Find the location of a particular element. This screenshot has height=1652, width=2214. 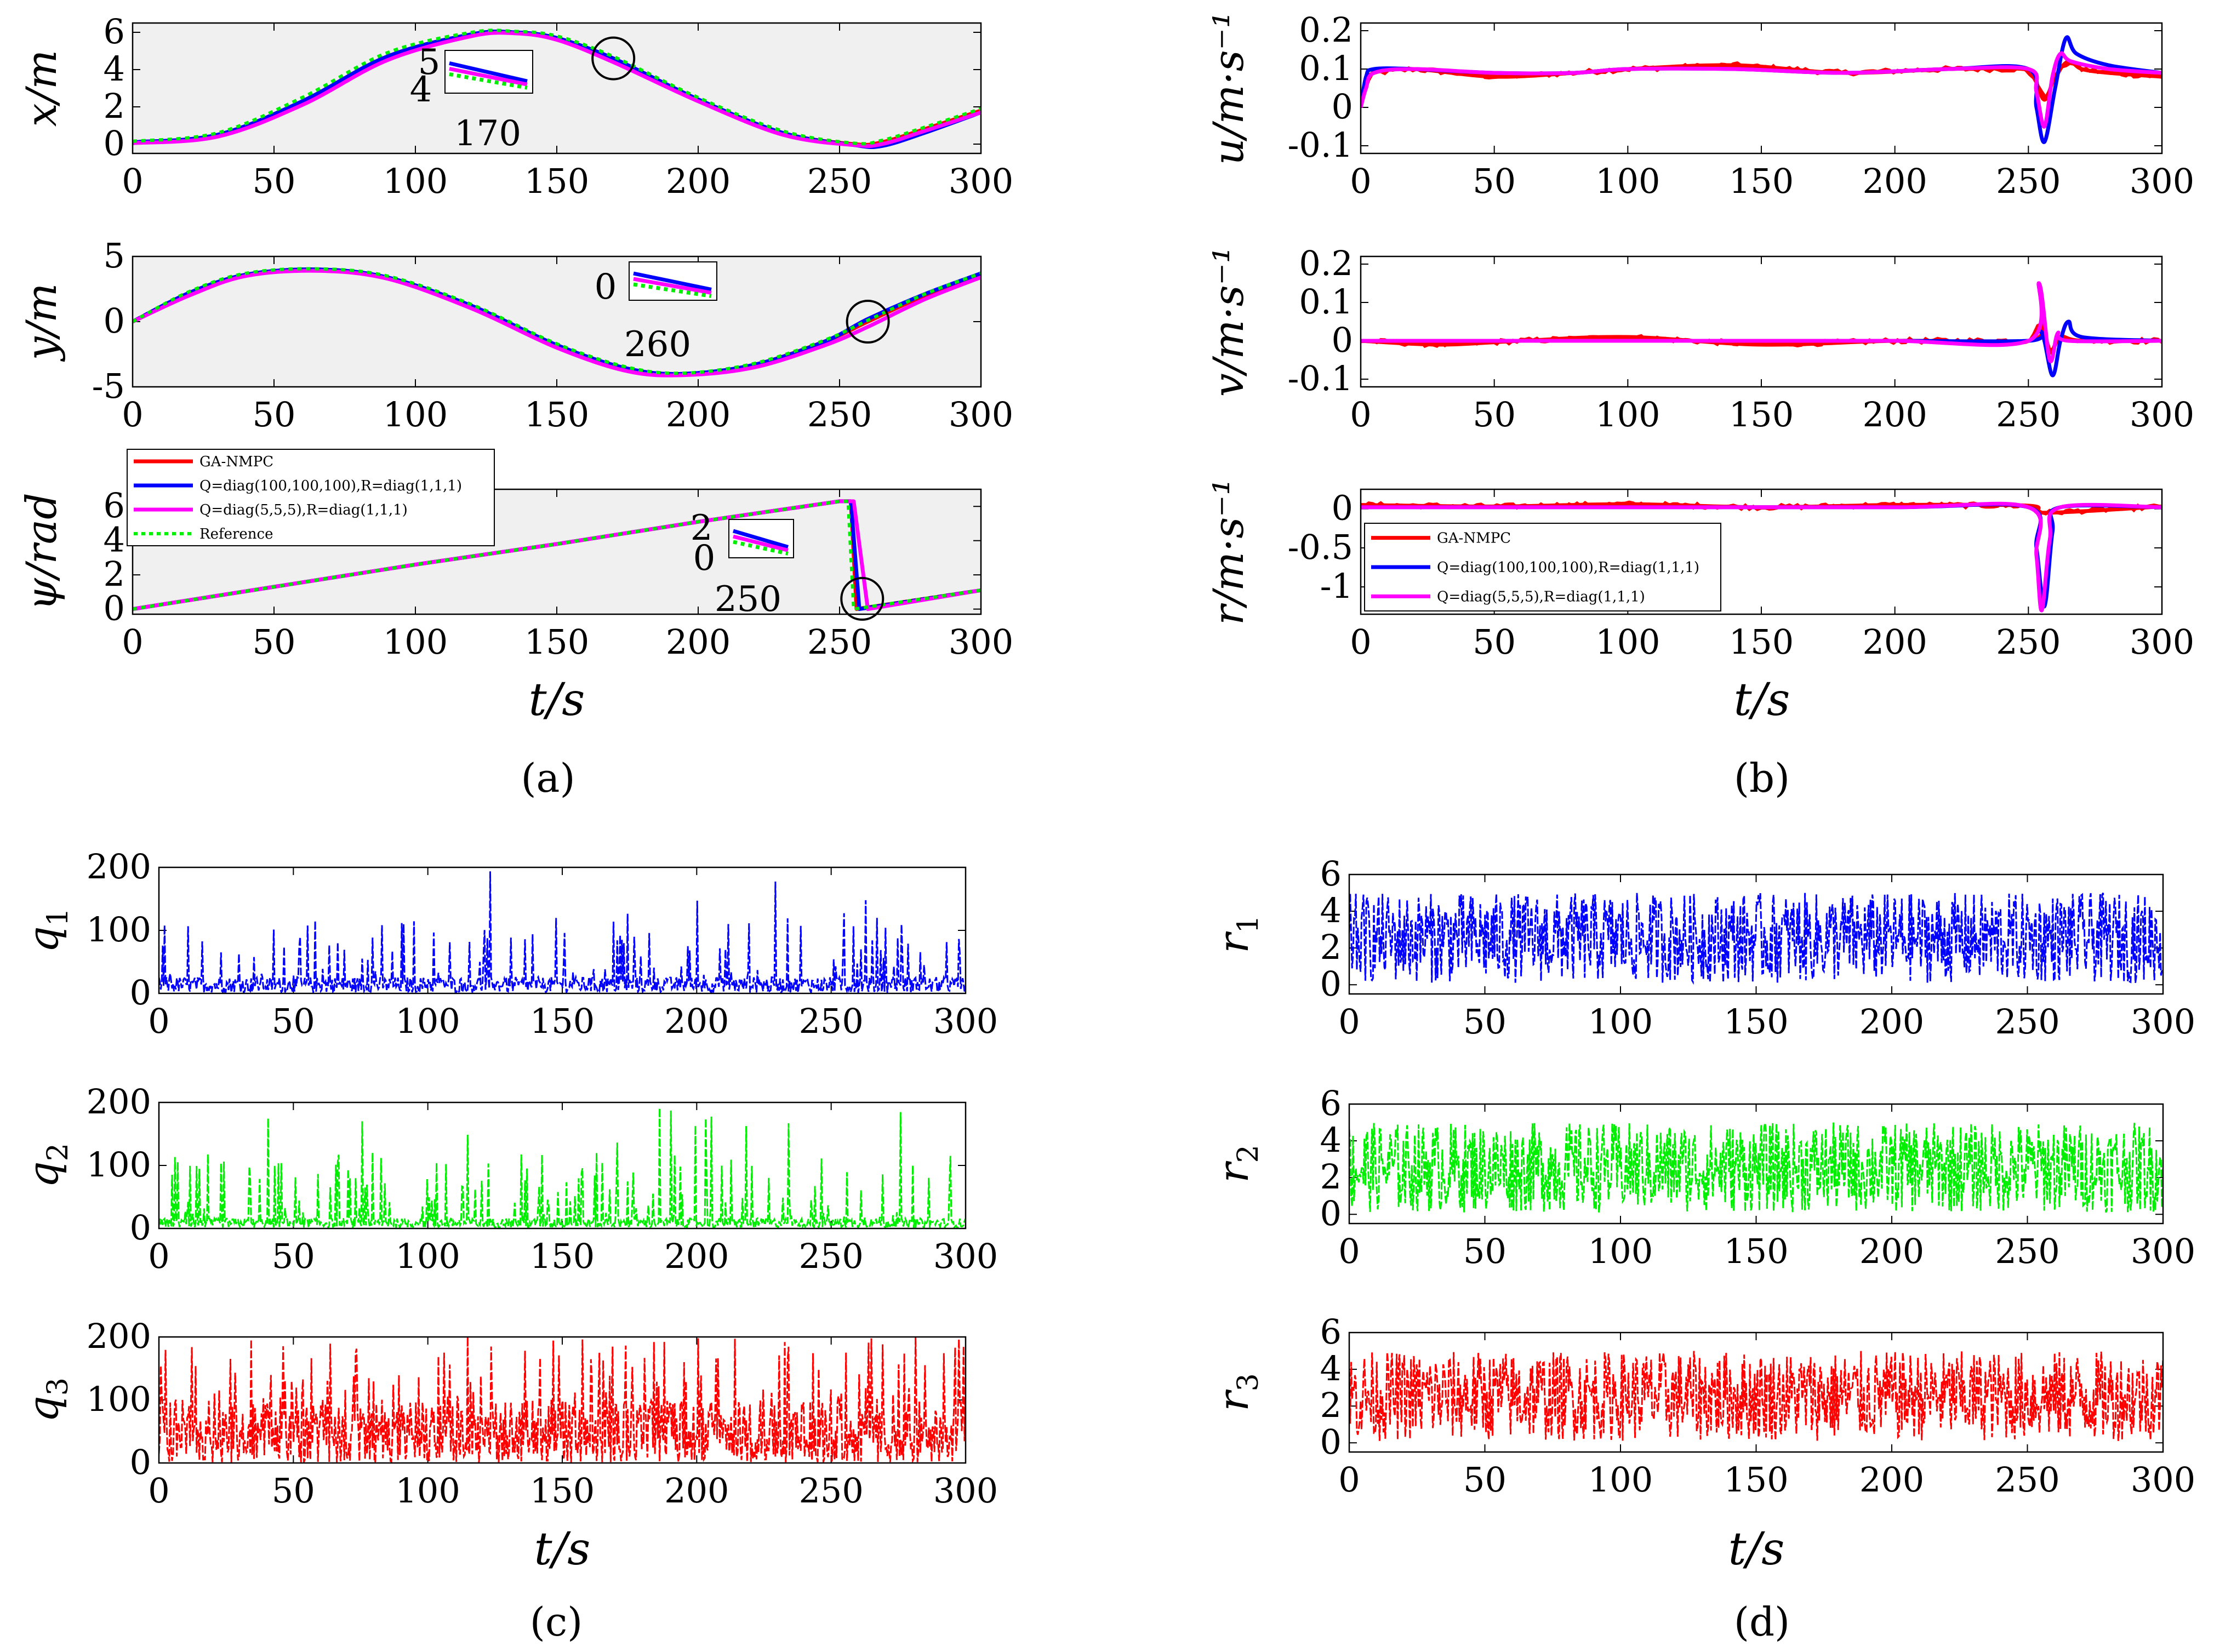

y-axis-label: q3 is located at coordinates (47, 1399).